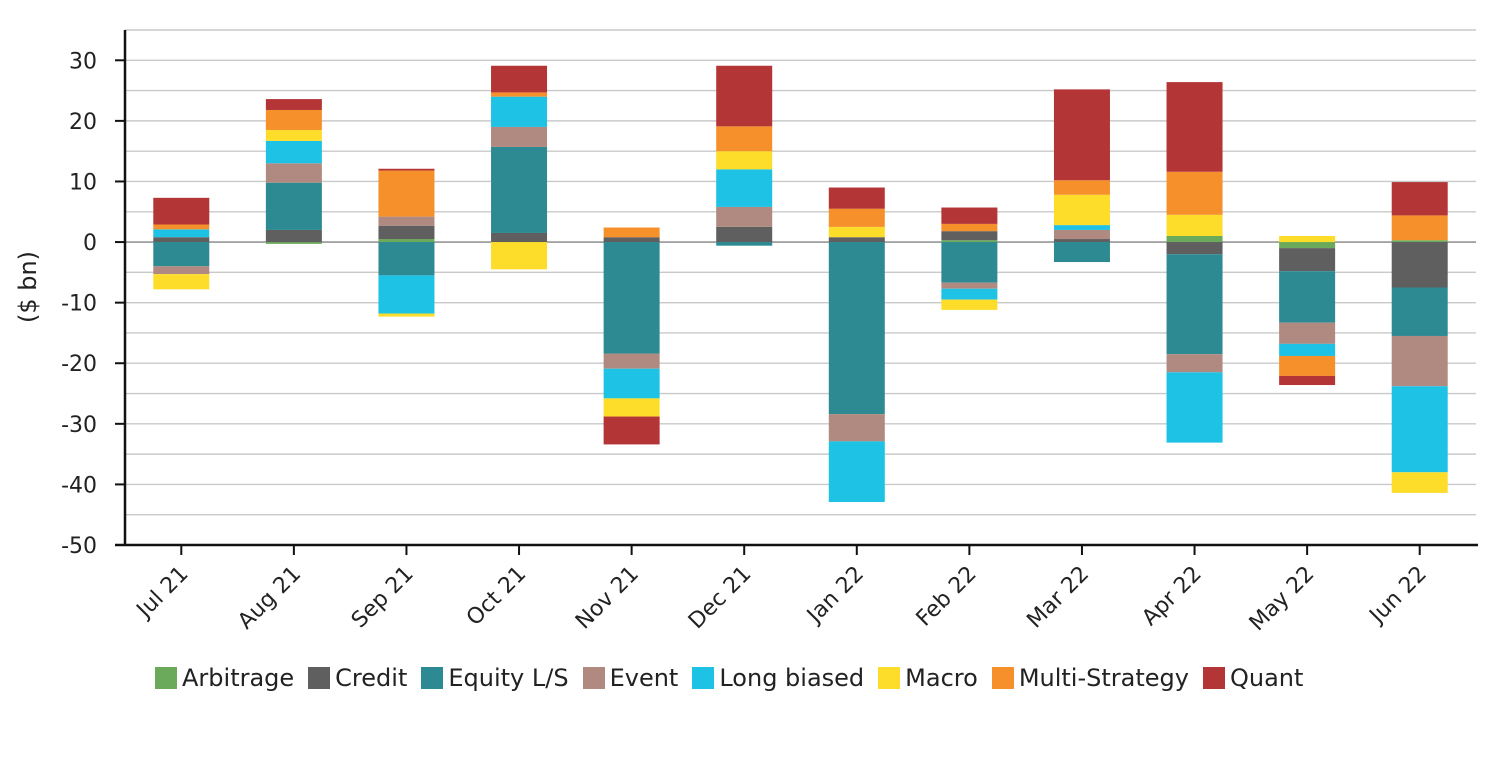 The width and height of the screenshot is (1500, 768). Describe the element at coordinates (79, 304) in the screenshot. I see `y-tick-label: -10` at that location.